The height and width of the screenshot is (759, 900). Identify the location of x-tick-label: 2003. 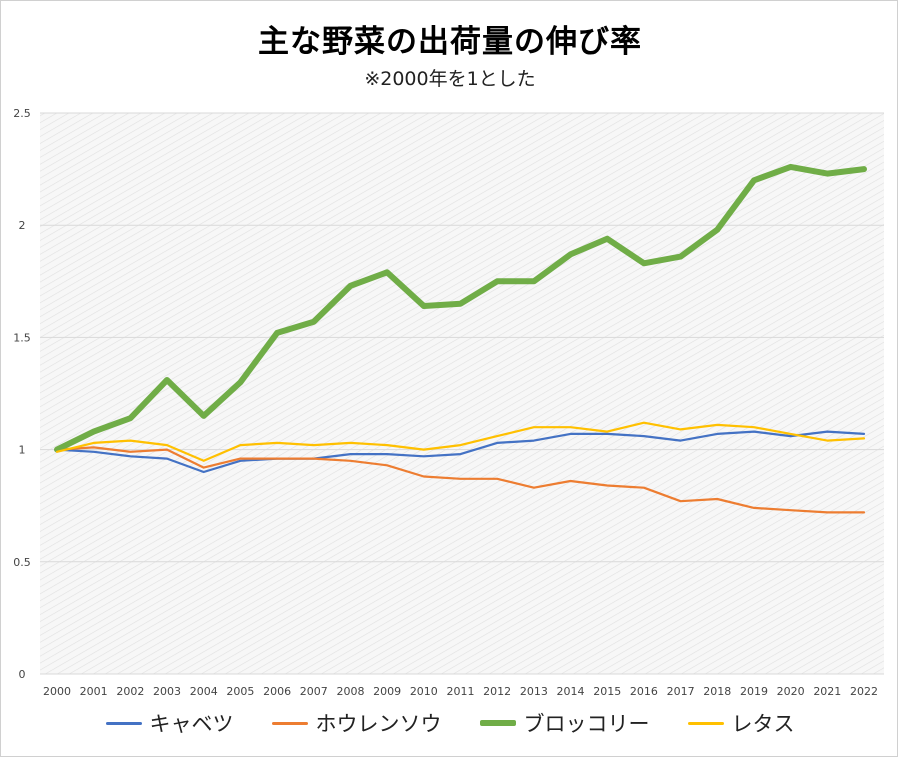
(167, 691).